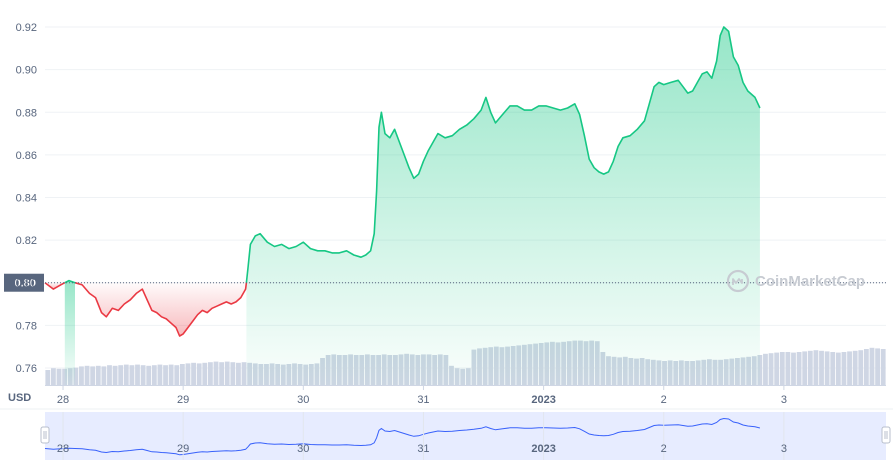 The image size is (893, 465). I want to click on navigator-tick-label: 28, so click(63, 449).